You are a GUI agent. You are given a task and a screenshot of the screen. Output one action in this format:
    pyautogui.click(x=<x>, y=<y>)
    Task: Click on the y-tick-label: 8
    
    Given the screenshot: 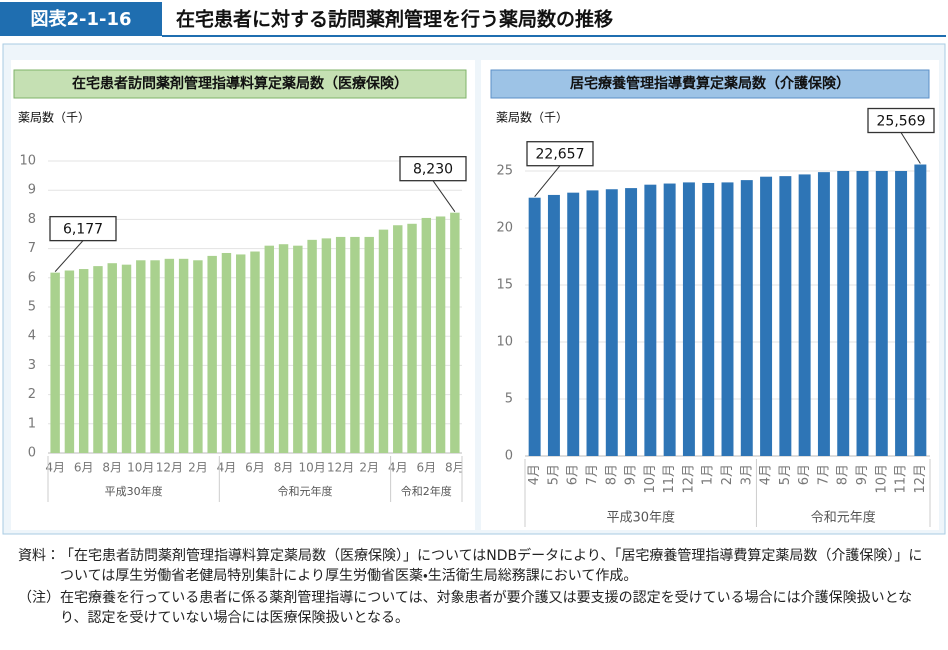 What is the action you would take?
    pyautogui.click(x=32, y=219)
    